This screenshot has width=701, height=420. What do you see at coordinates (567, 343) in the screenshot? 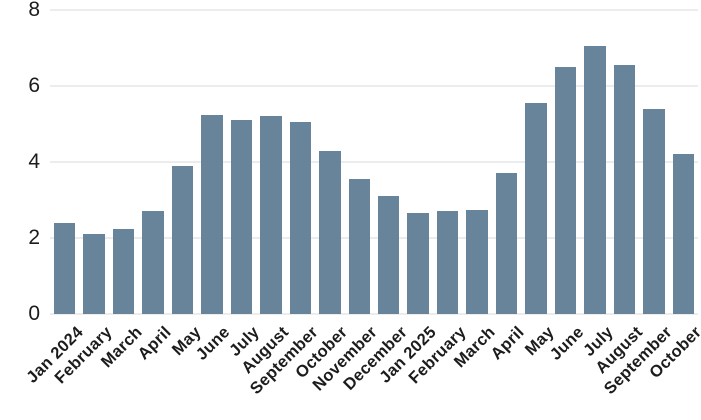
I see `x-tick-label: June` at bounding box center [567, 343].